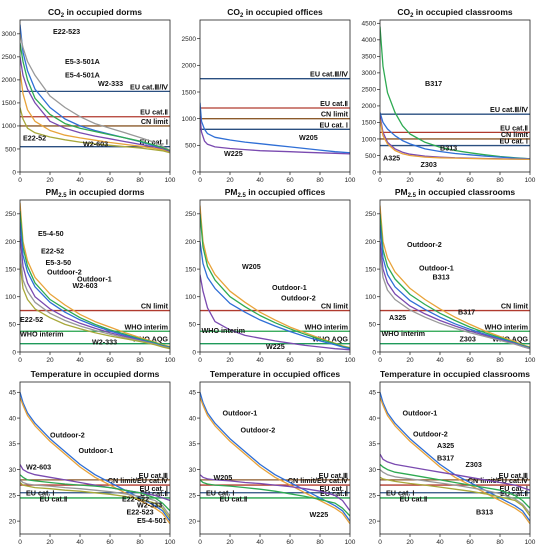 The image size is (550, 553). I want to click on y-tick-label: 250, so click(370, 214).